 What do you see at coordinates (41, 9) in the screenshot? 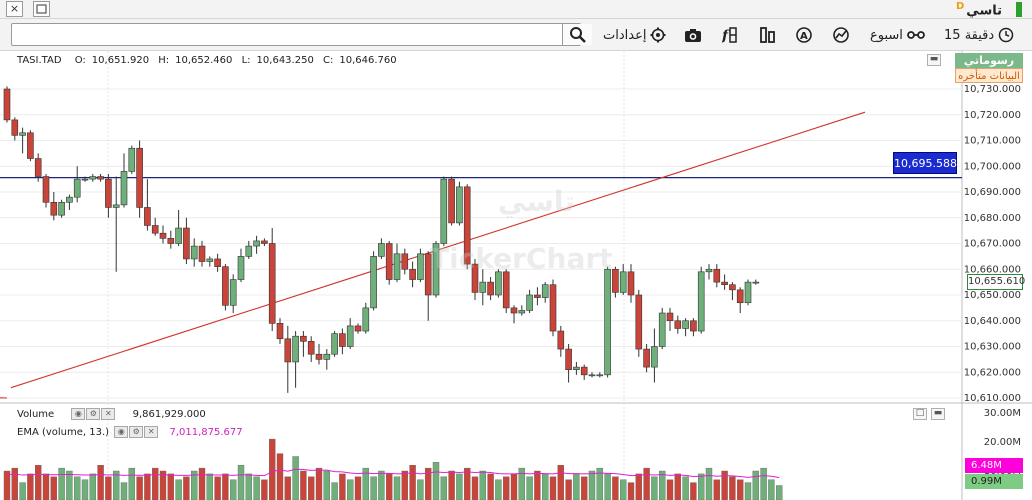
I see `maximize-window-button` at bounding box center [41, 9].